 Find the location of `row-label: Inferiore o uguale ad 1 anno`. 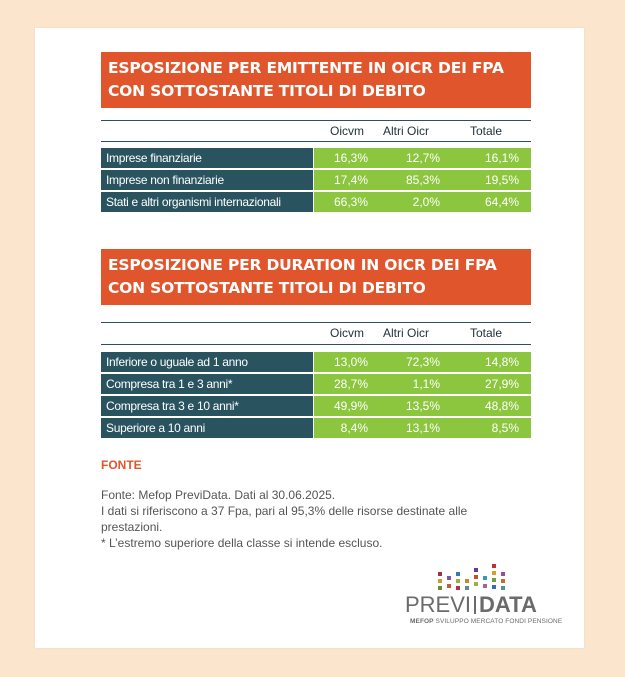

row-label: Inferiore o uguale ad 1 anno is located at coordinates (207, 362).